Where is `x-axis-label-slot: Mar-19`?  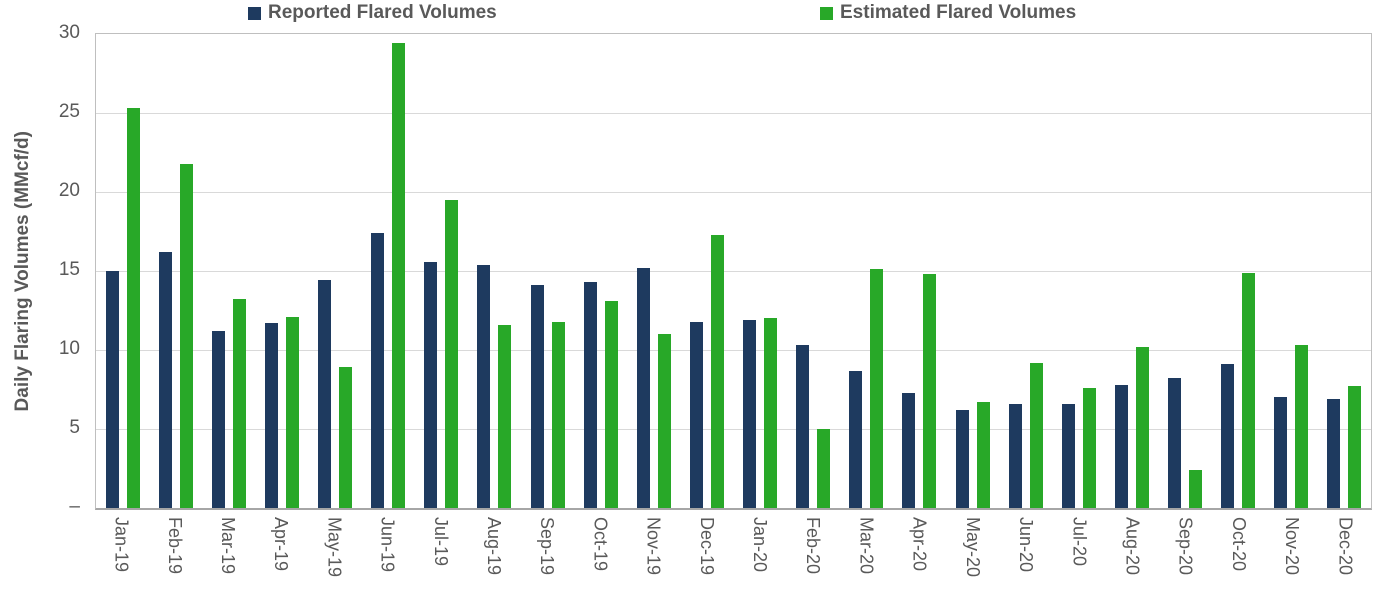 x-axis-label-slot: Mar-19 is located at coordinates (227, 561).